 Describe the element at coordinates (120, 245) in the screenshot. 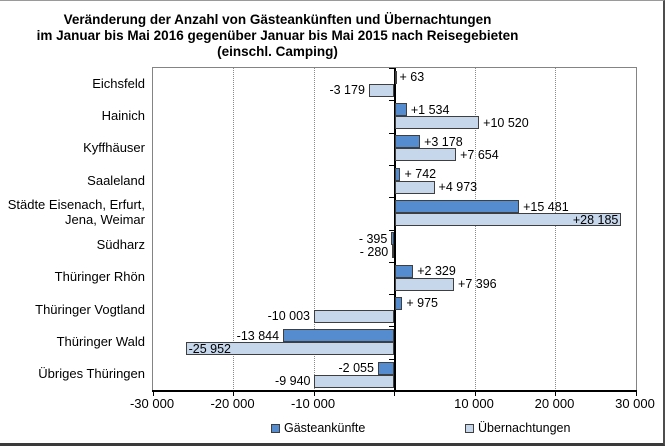

I see `category-label: Südharz` at that location.